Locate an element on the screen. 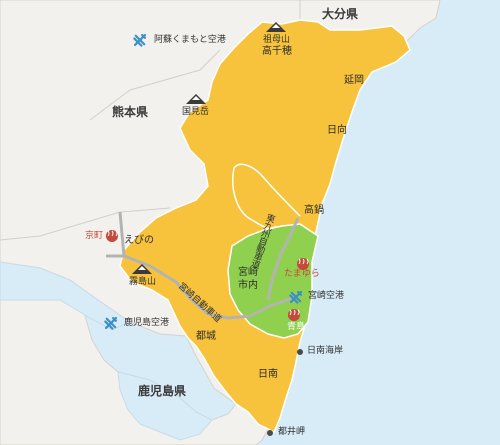 Image resolution: width=500 pixels, height=445 pixels. aoshima-onsen-label: 青島 is located at coordinates (296, 327).